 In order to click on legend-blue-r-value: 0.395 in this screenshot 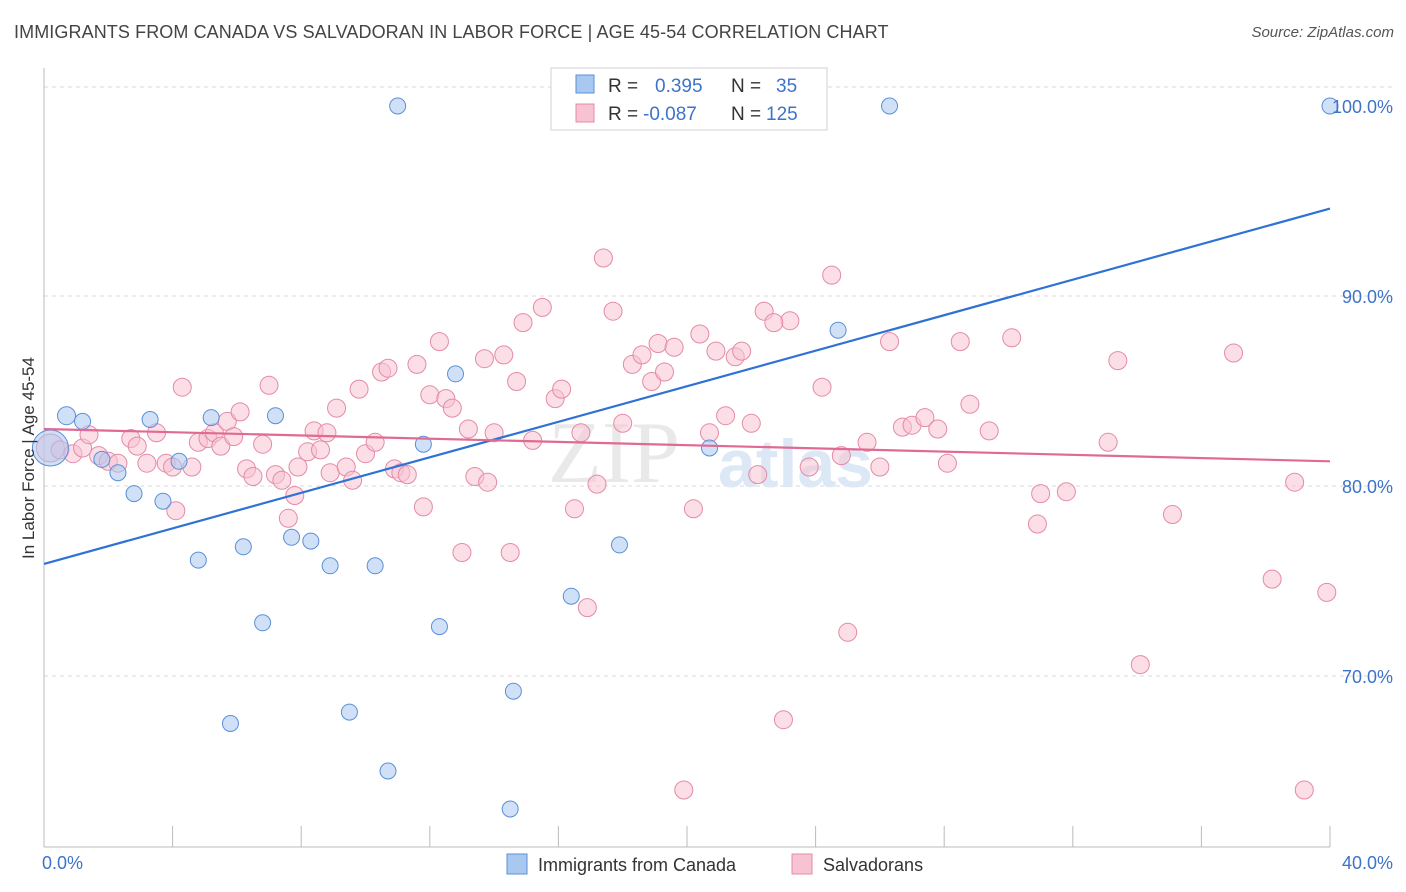, I will do `click(679, 86)`.